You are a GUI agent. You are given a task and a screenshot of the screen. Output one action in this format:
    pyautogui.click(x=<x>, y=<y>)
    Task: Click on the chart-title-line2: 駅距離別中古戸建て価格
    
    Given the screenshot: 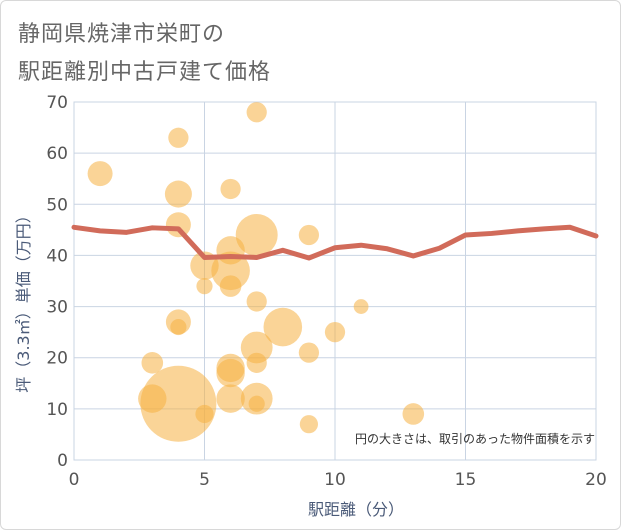 What is the action you would take?
    pyautogui.click(x=145, y=72)
    